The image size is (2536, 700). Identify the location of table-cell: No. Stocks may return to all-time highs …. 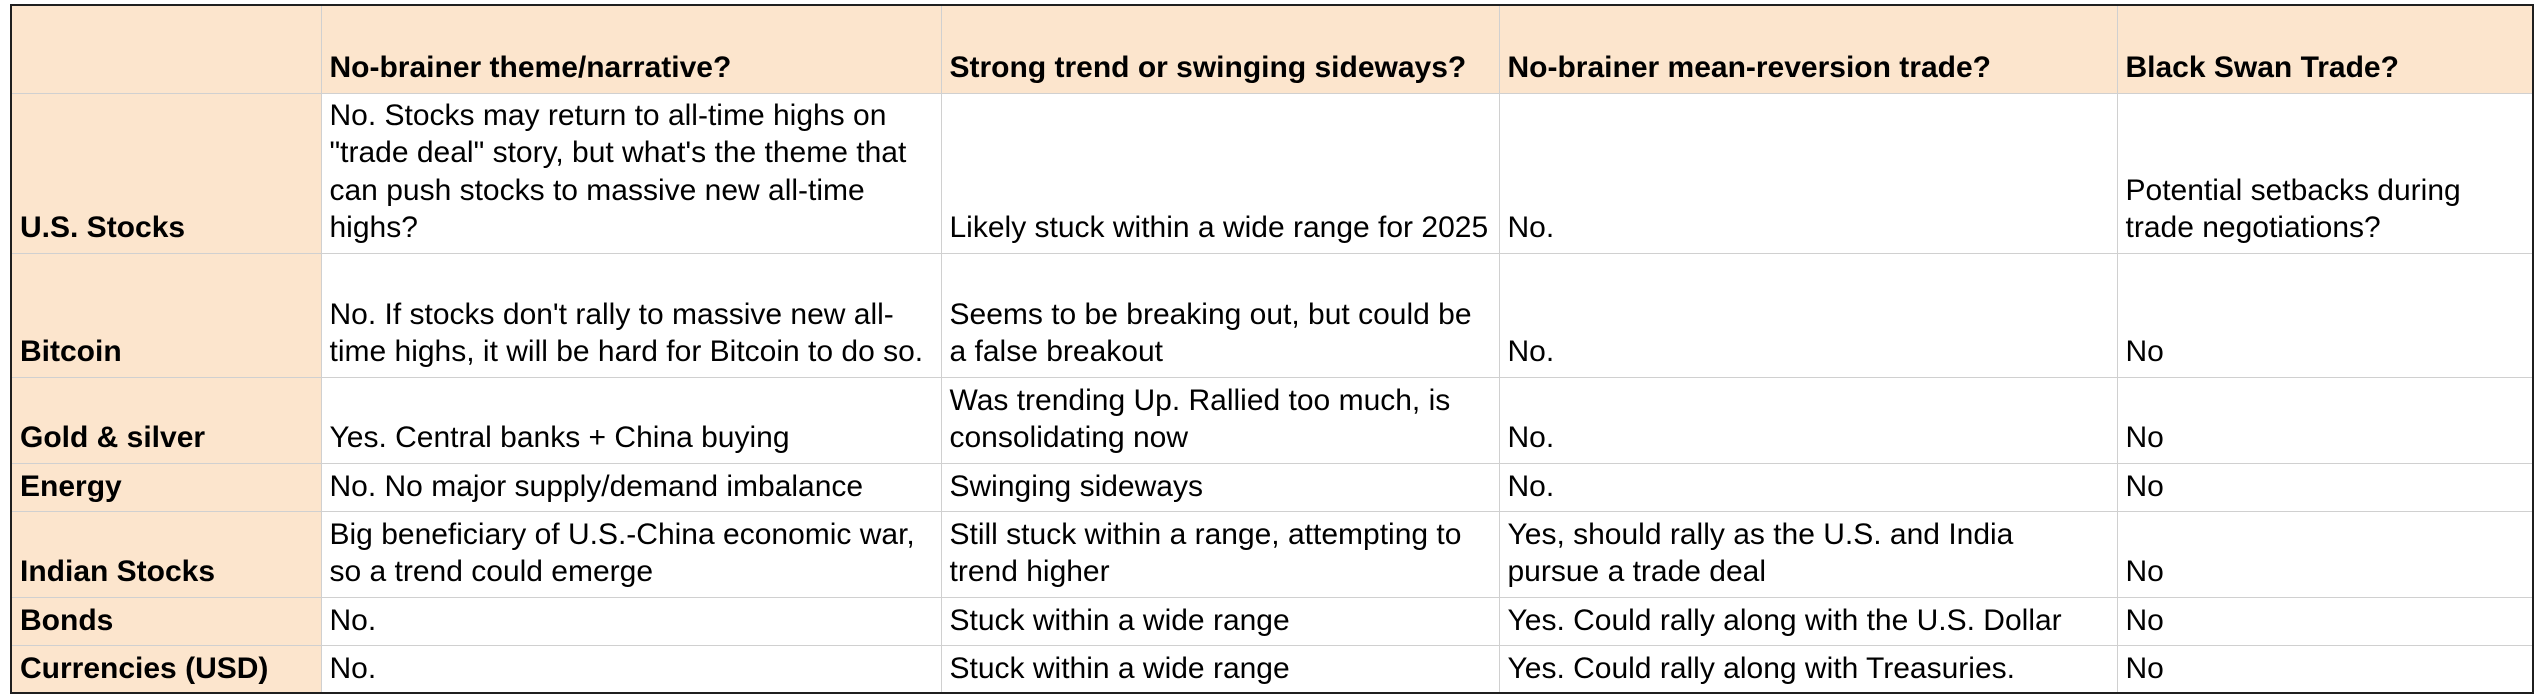
(631, 173).